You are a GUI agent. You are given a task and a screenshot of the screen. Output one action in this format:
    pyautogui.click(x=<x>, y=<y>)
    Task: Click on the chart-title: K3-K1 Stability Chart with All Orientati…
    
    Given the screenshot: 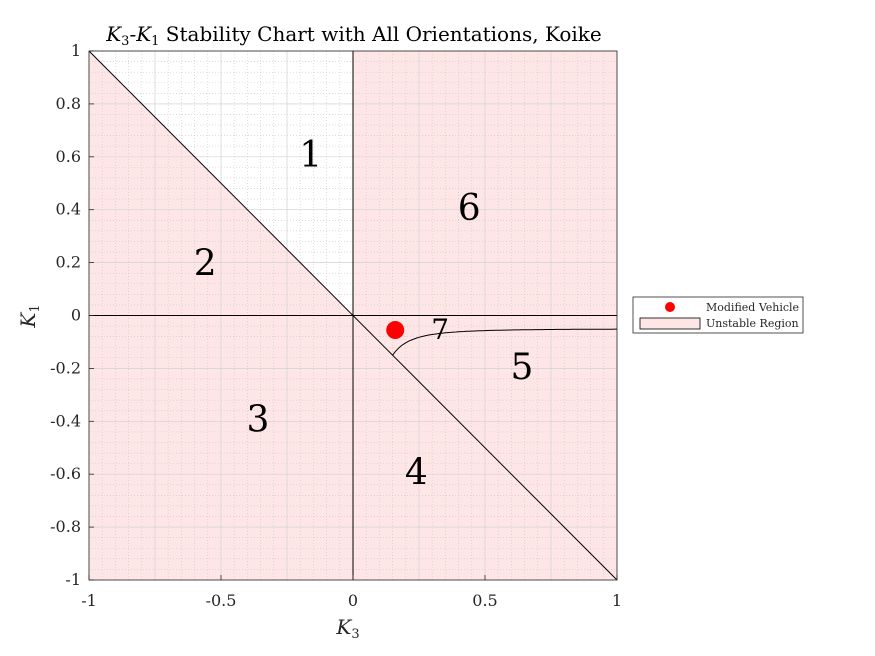 What is the action you would take?
    pyautogui.click(x=353, y=35)
    